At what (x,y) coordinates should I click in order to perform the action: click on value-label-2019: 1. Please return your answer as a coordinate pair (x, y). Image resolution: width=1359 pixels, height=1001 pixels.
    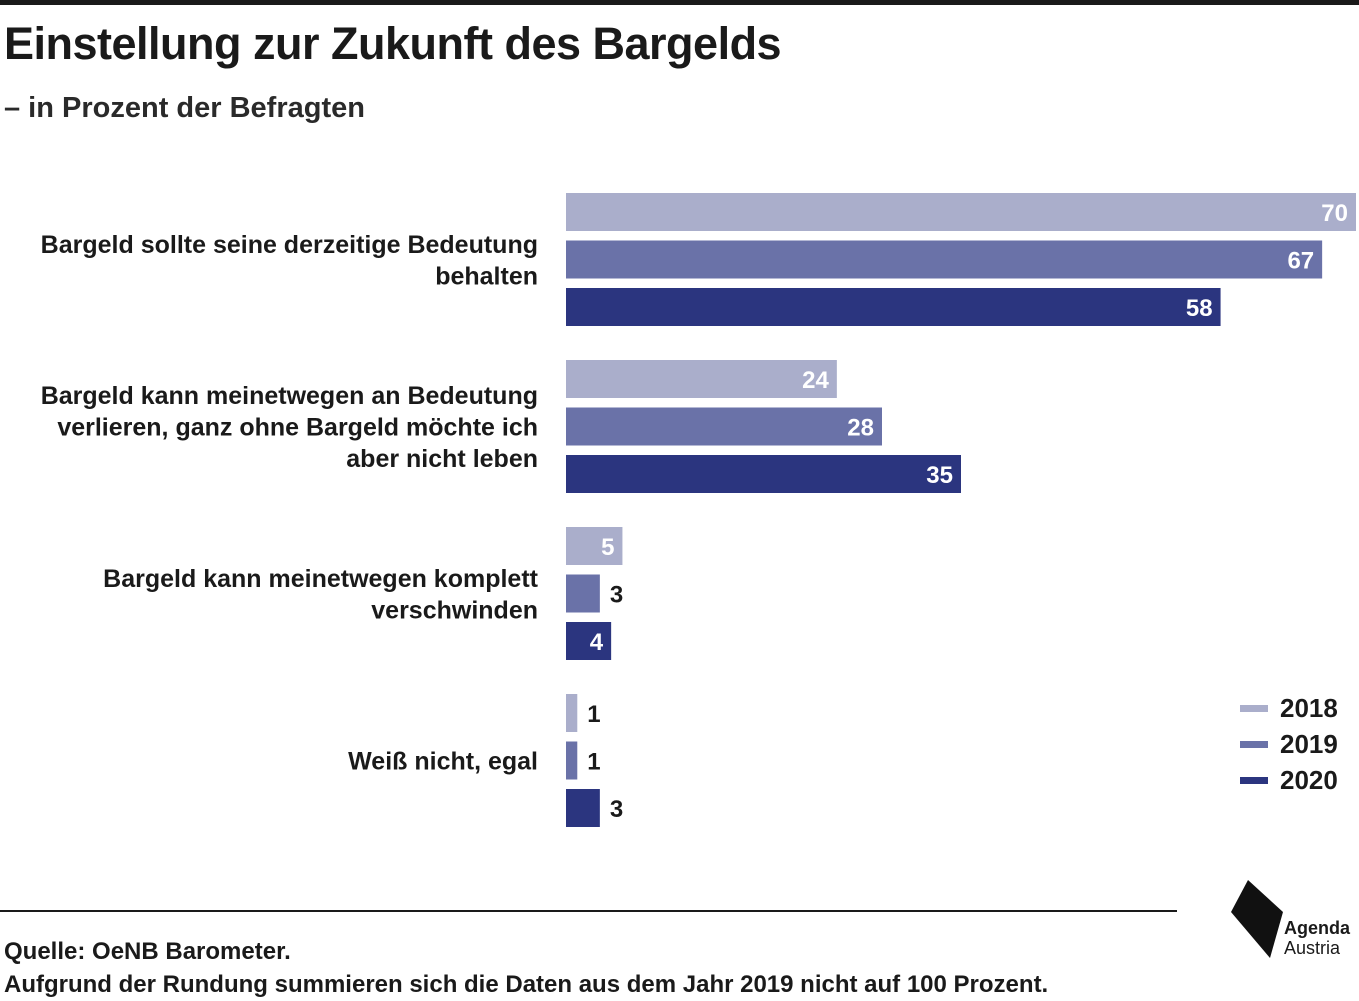
    Looking at the image, I should click on (593, 762).